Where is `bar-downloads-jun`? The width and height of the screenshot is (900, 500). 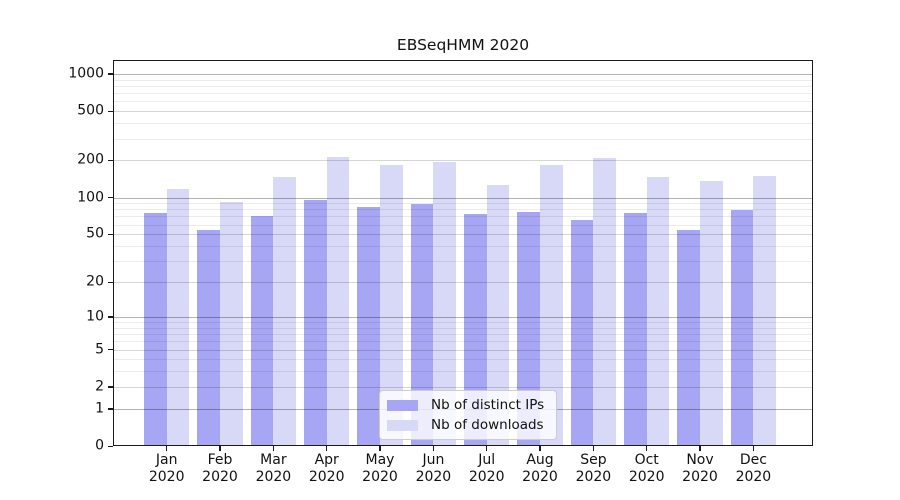 bar-downloads-jun is located at coordinates (444, 304).